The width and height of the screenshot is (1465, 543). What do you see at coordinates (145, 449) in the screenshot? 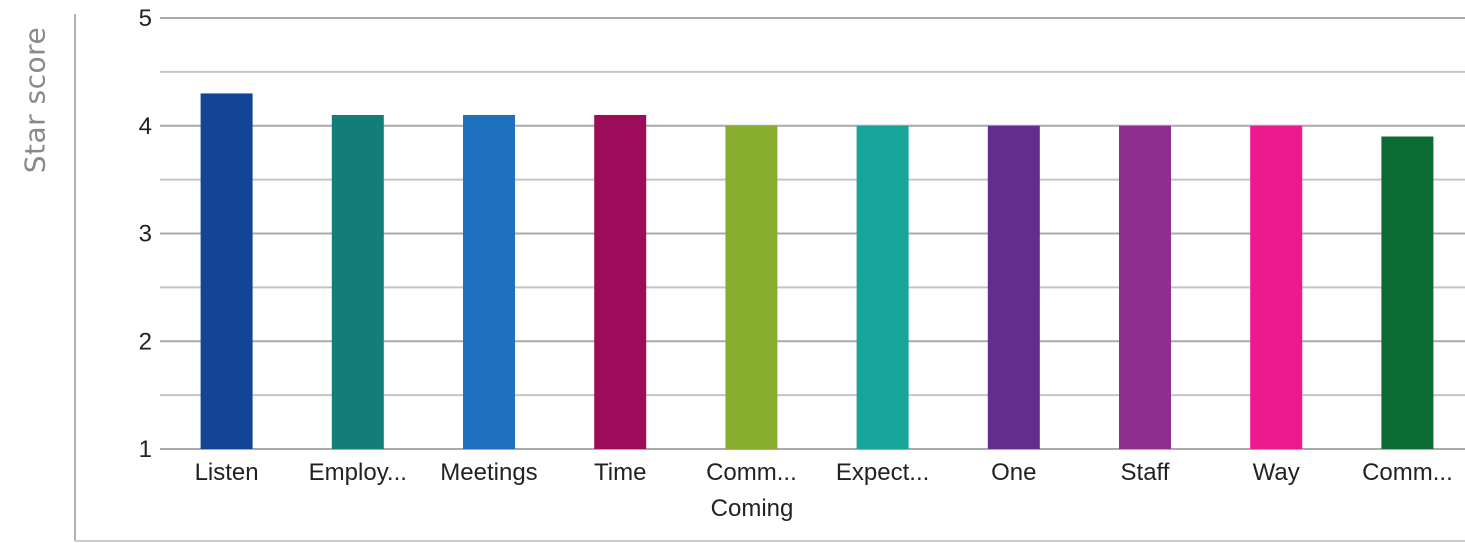
I see `y-tick-label: 1` at bounding box center [145, 449].